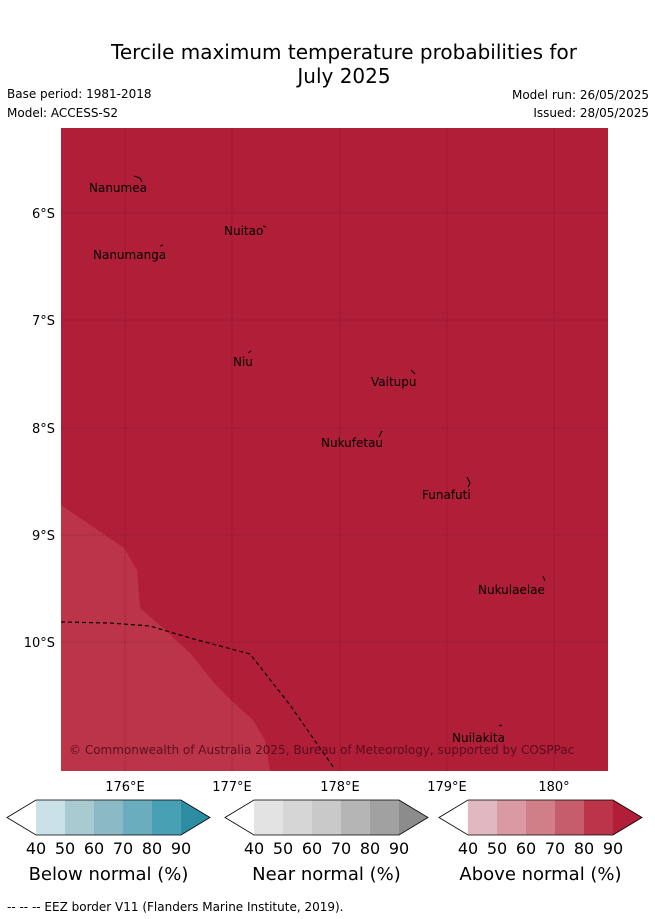 This screenshot has height=919, width=655. I want to click on lat-label: 9°S, so click(43, 536).